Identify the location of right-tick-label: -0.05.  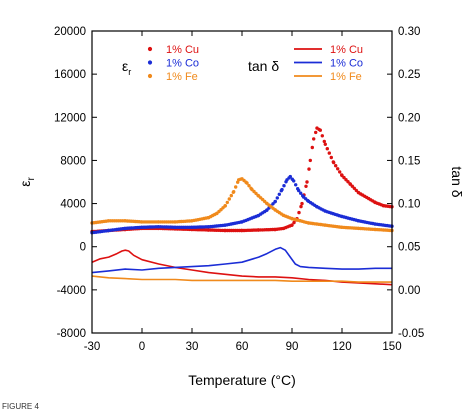
(411, 334).